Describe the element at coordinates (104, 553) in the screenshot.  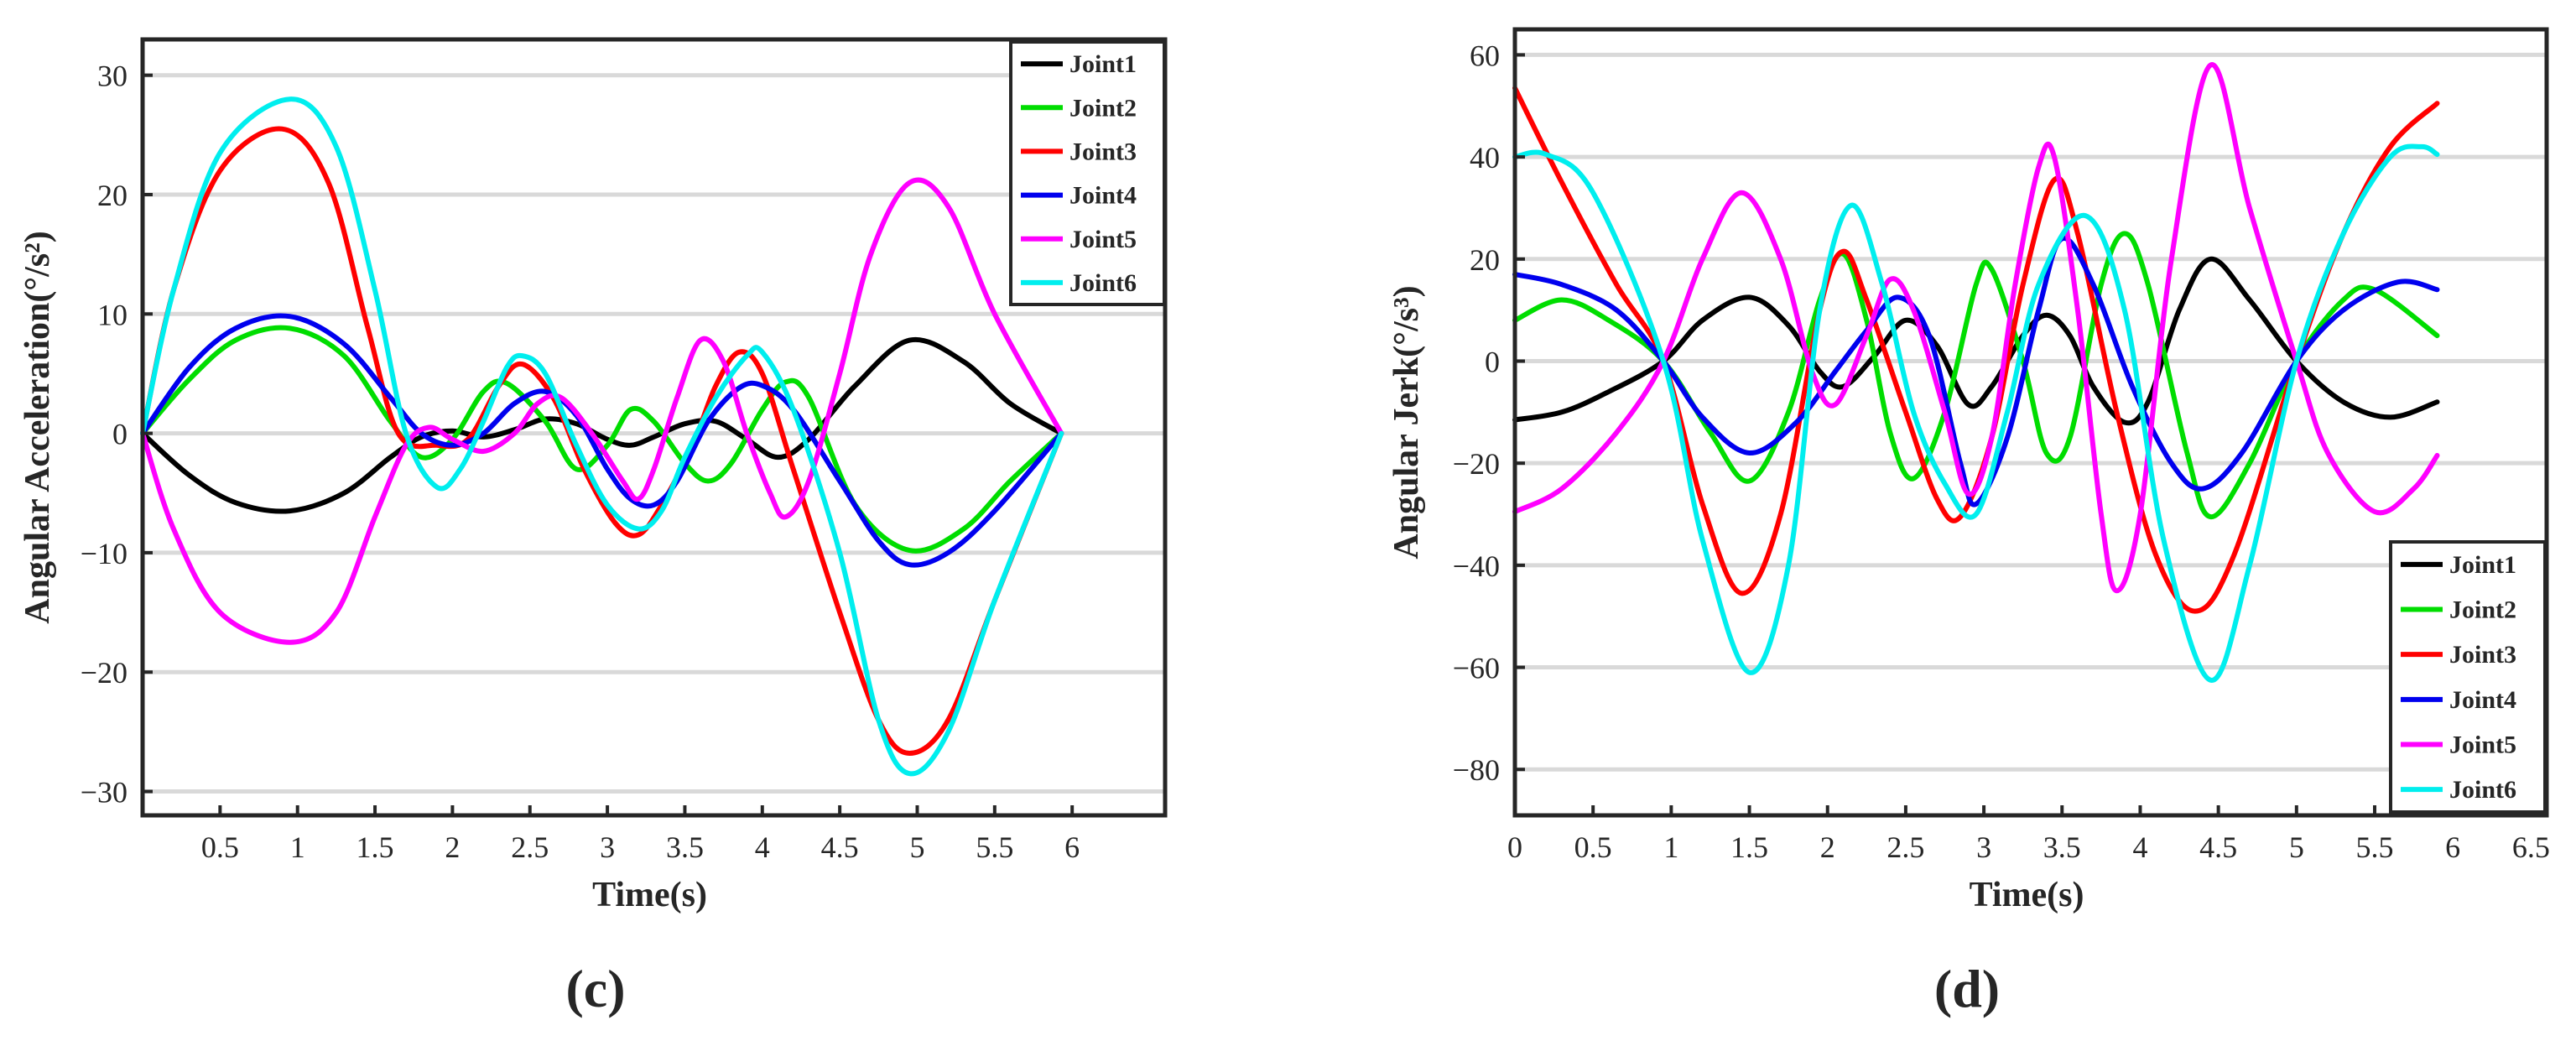
I see `y-tick-label: −10` at that location.